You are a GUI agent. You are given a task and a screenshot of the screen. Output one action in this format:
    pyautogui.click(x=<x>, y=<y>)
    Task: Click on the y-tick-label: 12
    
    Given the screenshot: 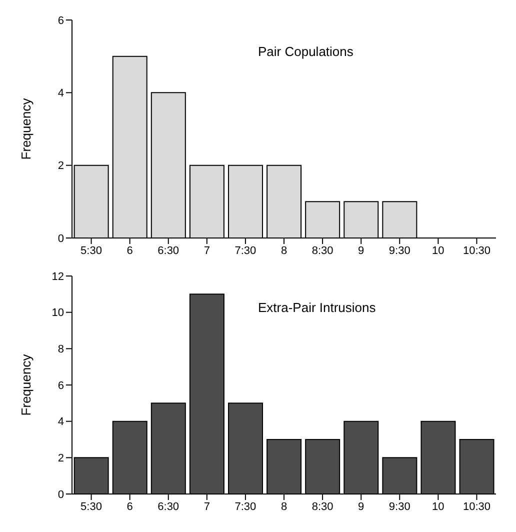 What is the action you would take?
    pyautogui.click(x=58, y=276)
    